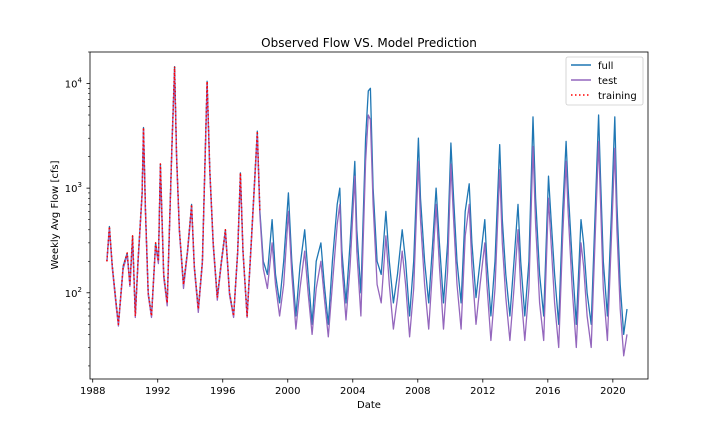 The width and height of the screenshot is (720, 432). What do you see at coordinates (222, 391) in the screenshot?
I see `x-tick-label: 1996` at bounding box center [222, 391].